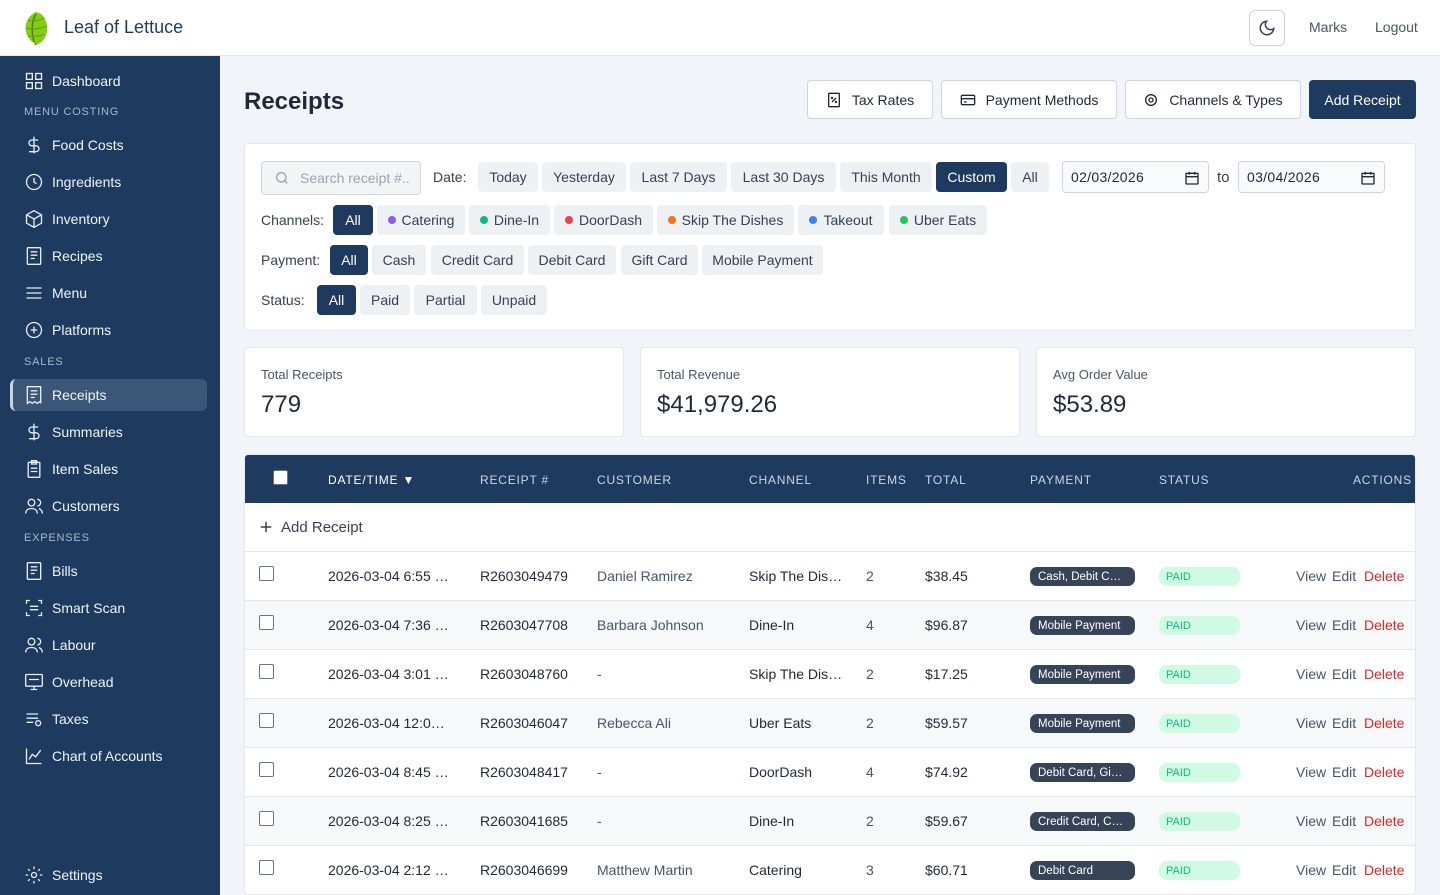  Describe the element at coordinates (1184, 480) in the screenshot. I see `column-header-status: STATUS` at that location.